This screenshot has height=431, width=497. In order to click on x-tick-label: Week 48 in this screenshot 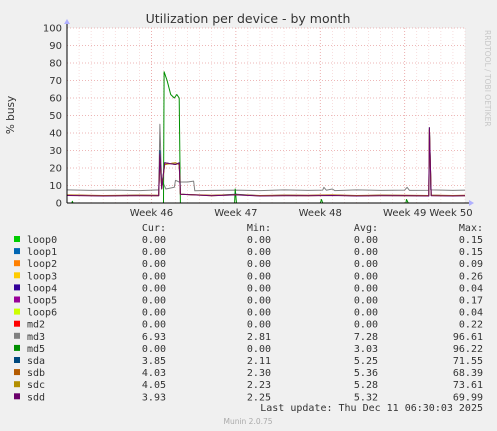, I will do `click(320, 213)`.